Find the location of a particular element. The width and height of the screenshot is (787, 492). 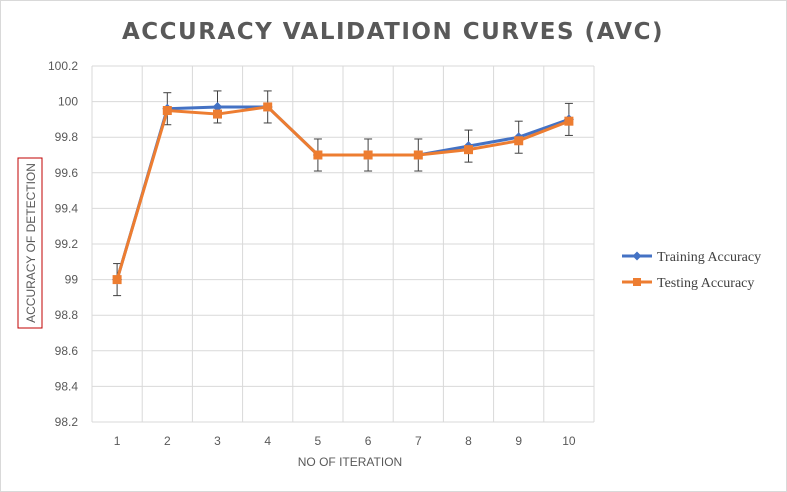

x-tick-label: 1 is located at coordinates (117, 441).